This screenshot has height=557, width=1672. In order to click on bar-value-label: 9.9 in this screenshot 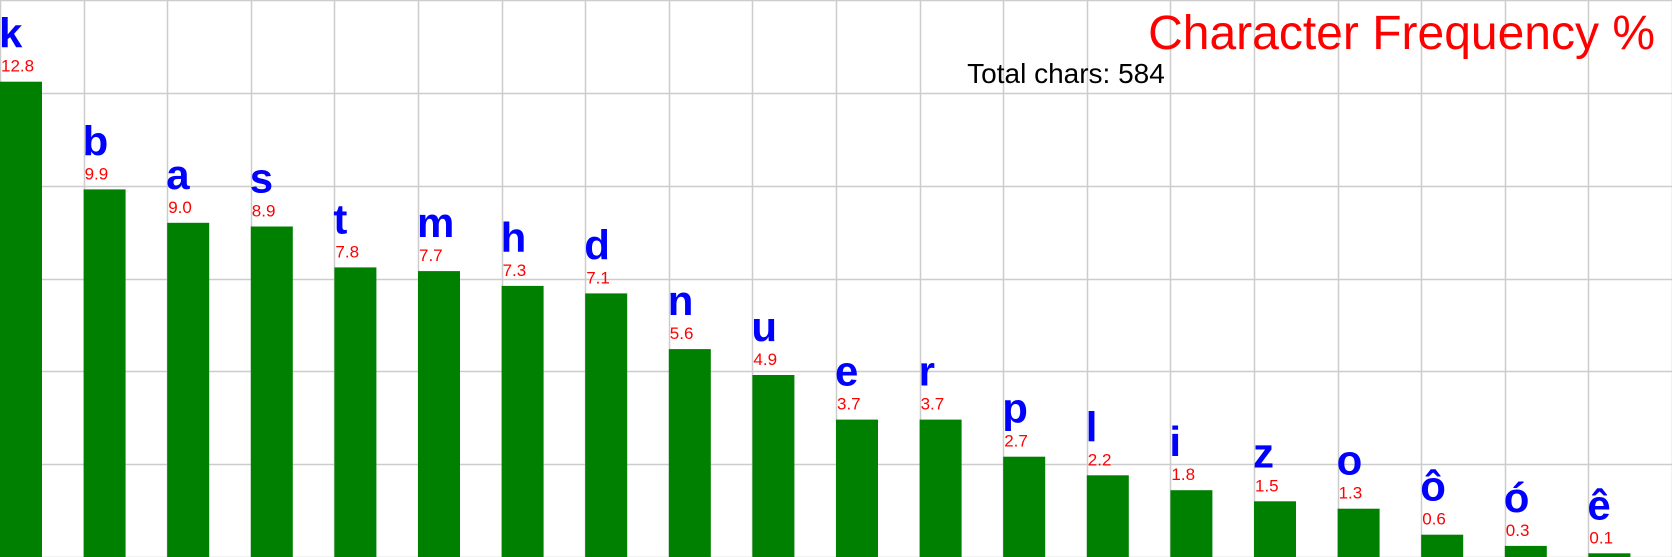, I will do `click(97, 173)`.